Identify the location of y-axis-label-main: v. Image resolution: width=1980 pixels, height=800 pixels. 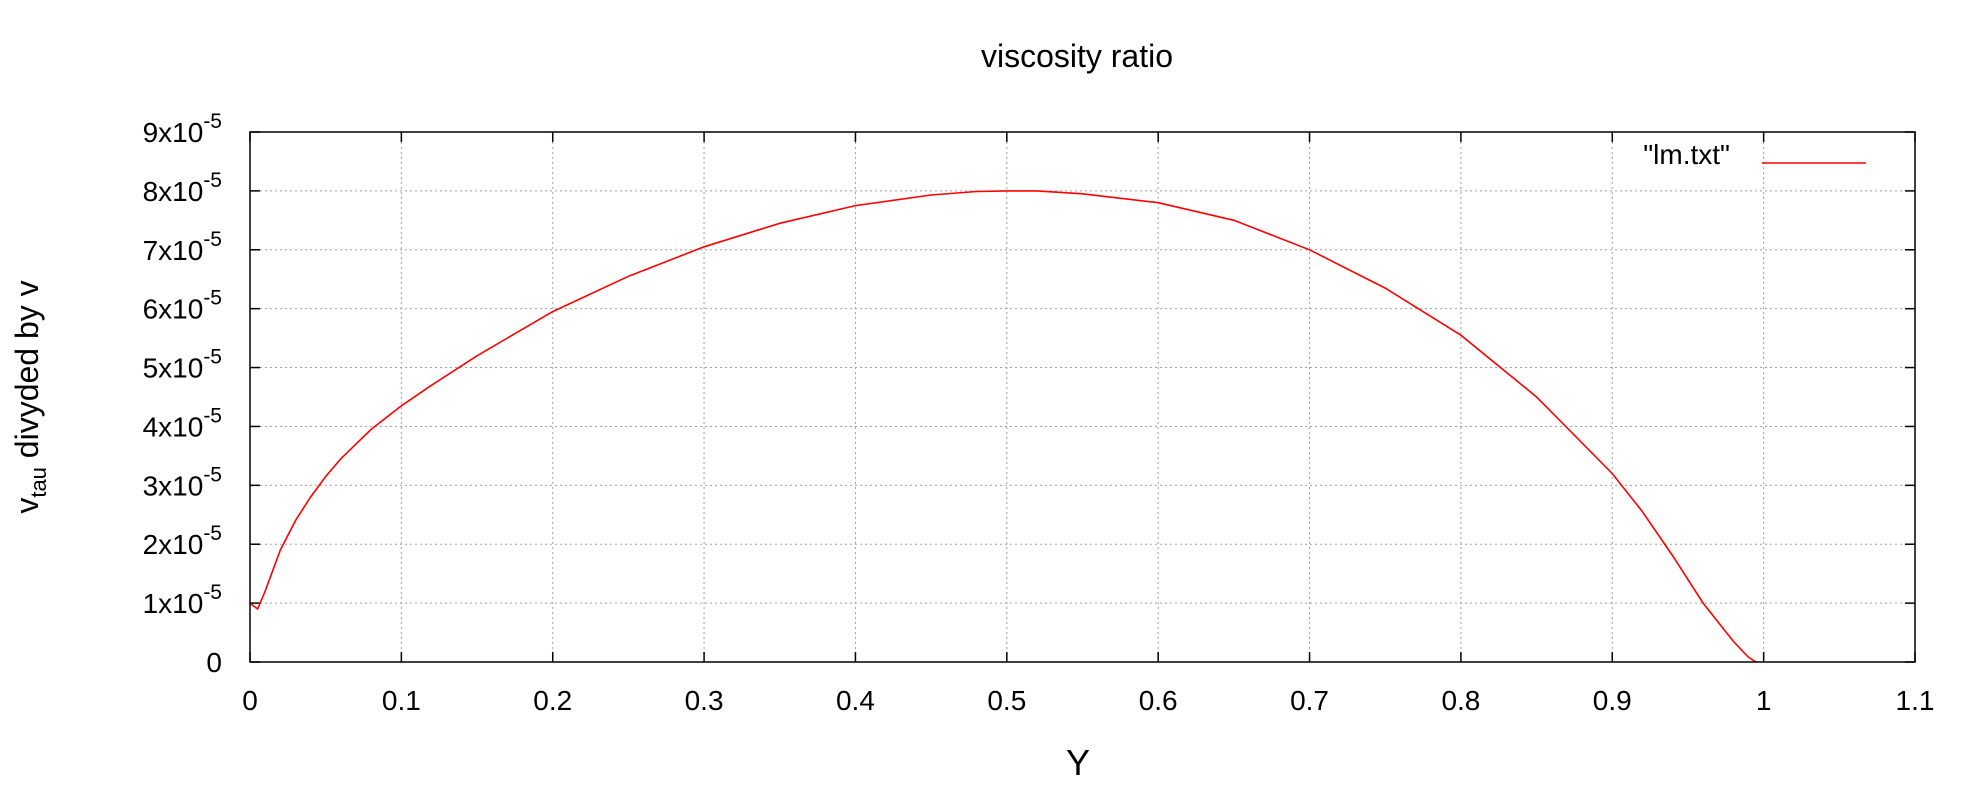
(27, 506).